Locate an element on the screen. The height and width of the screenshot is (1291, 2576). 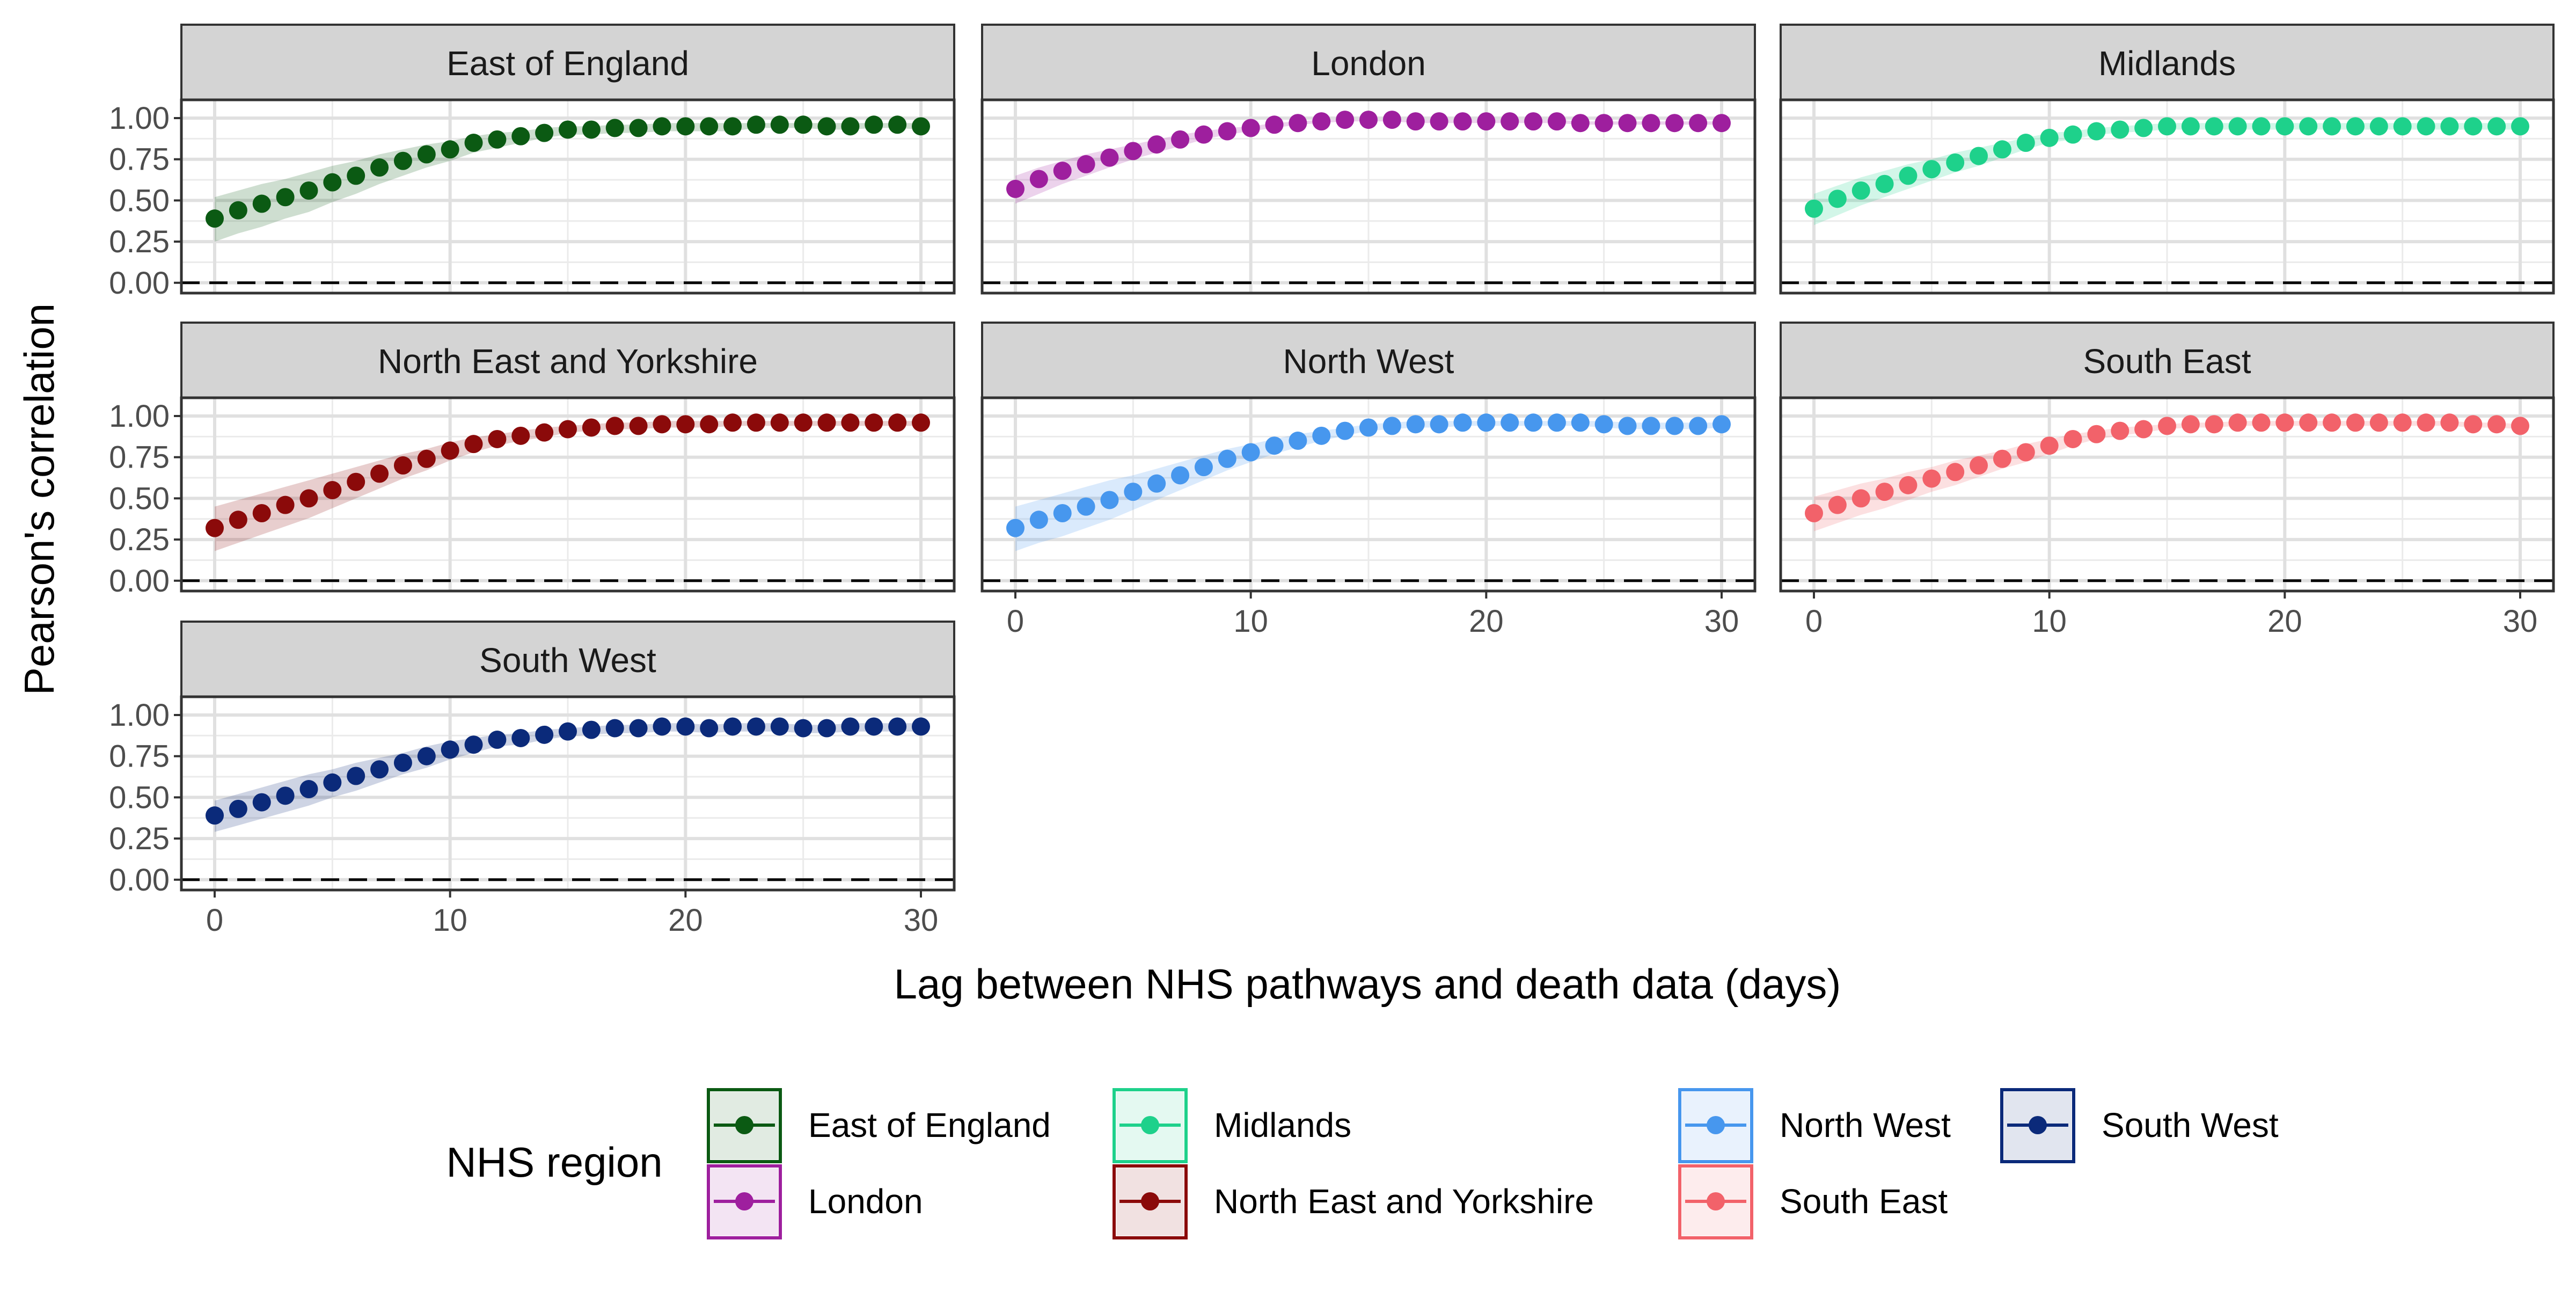
facet-strip-east-of-england is located at coordinates (567, 62).